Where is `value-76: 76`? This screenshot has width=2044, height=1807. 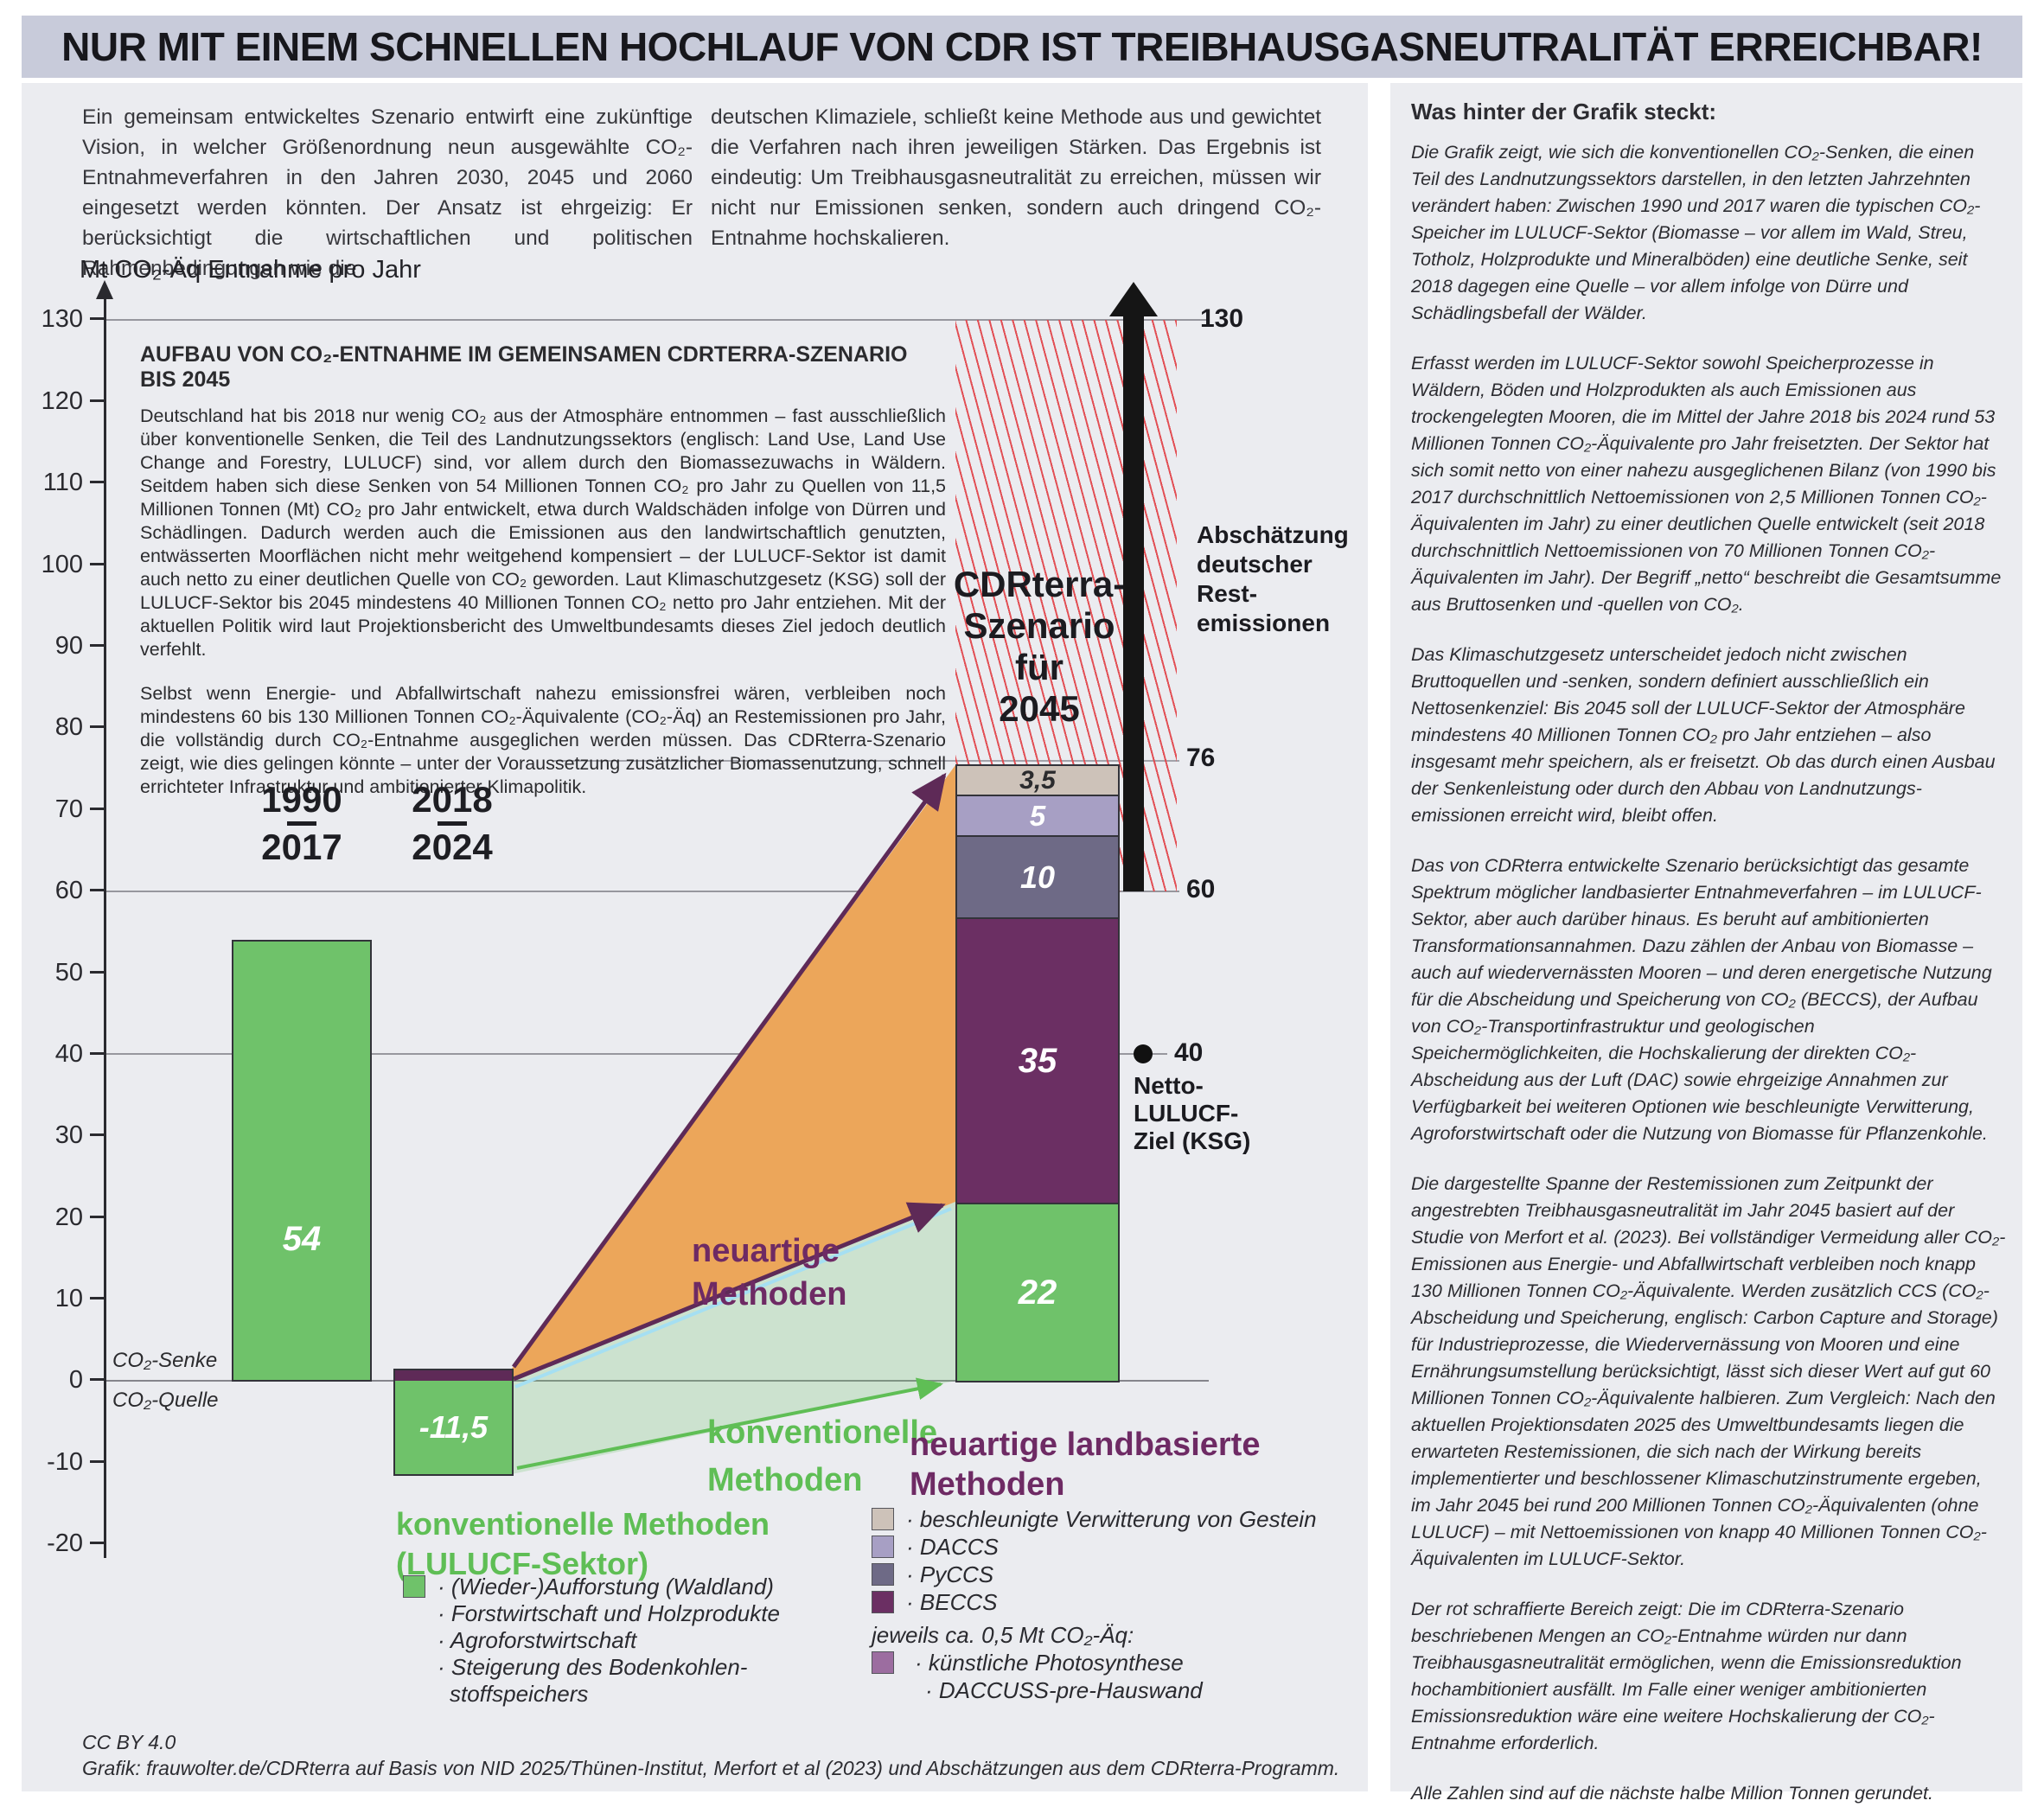
value-76: 76 is located at coordinates (1201, 758).